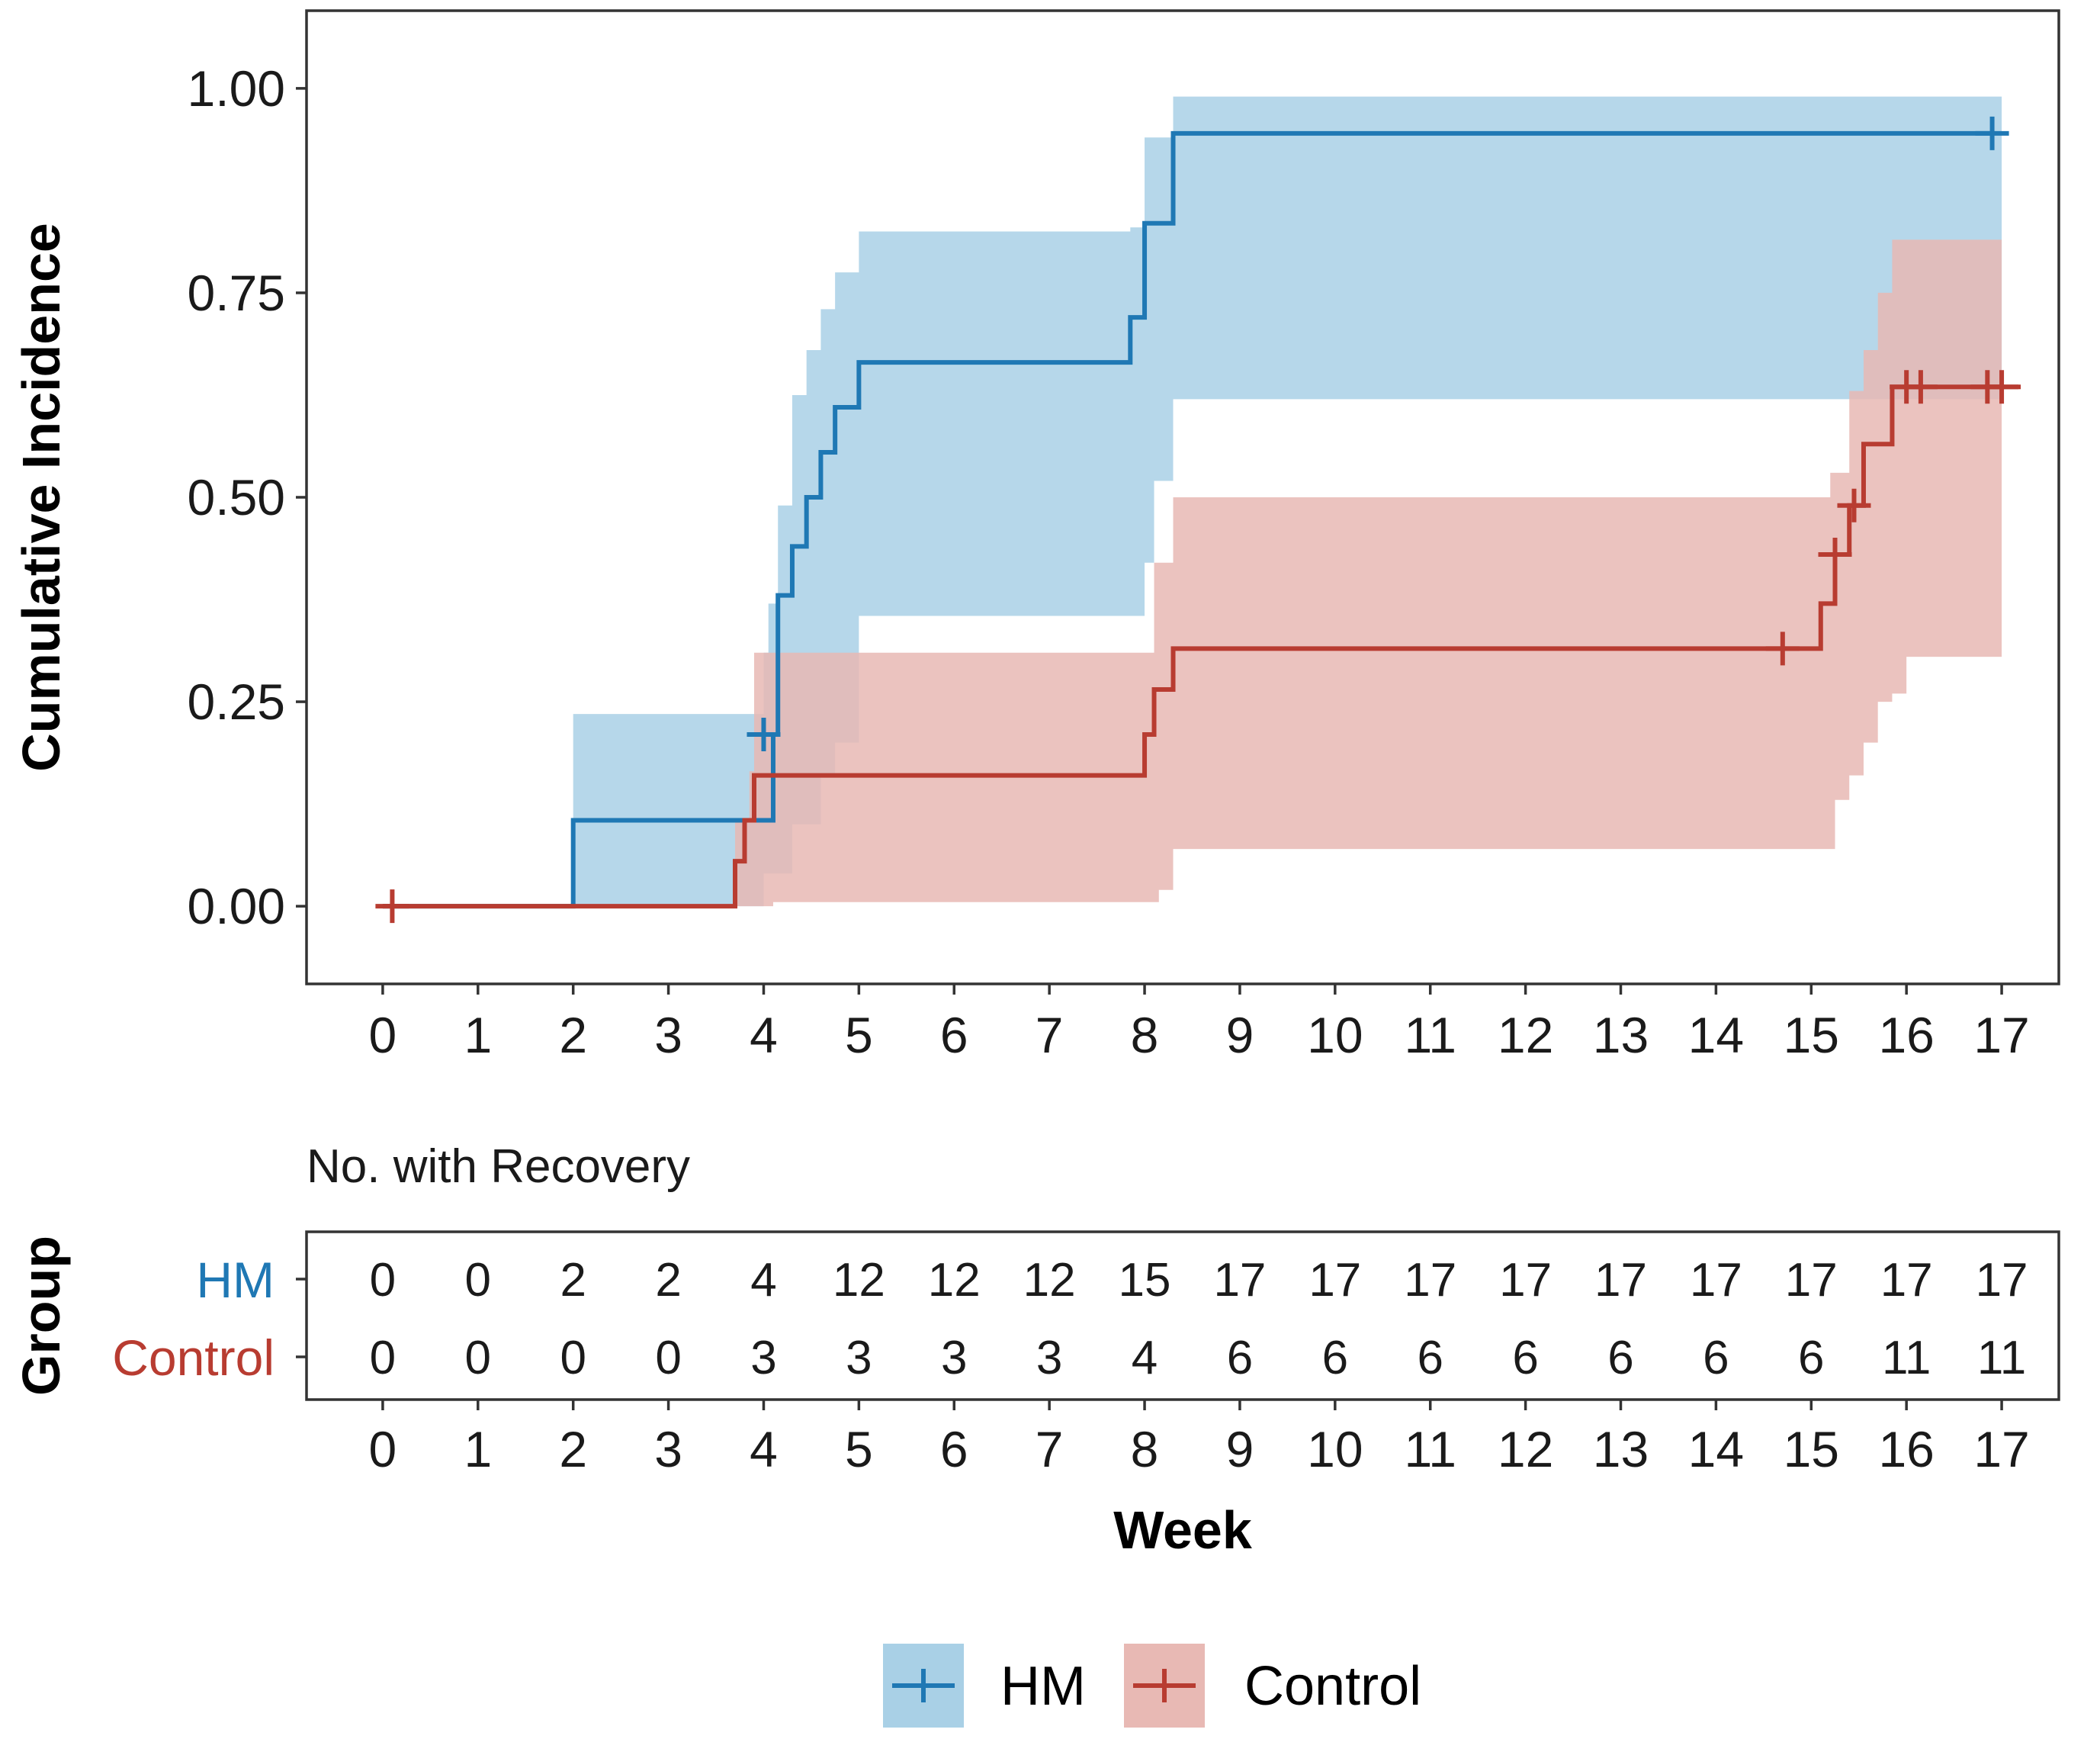  What do you see at coordinates (478, 1449) in the screenshot?
I see `table-x-tick-label: 1` at bounding box center [478, 1449].